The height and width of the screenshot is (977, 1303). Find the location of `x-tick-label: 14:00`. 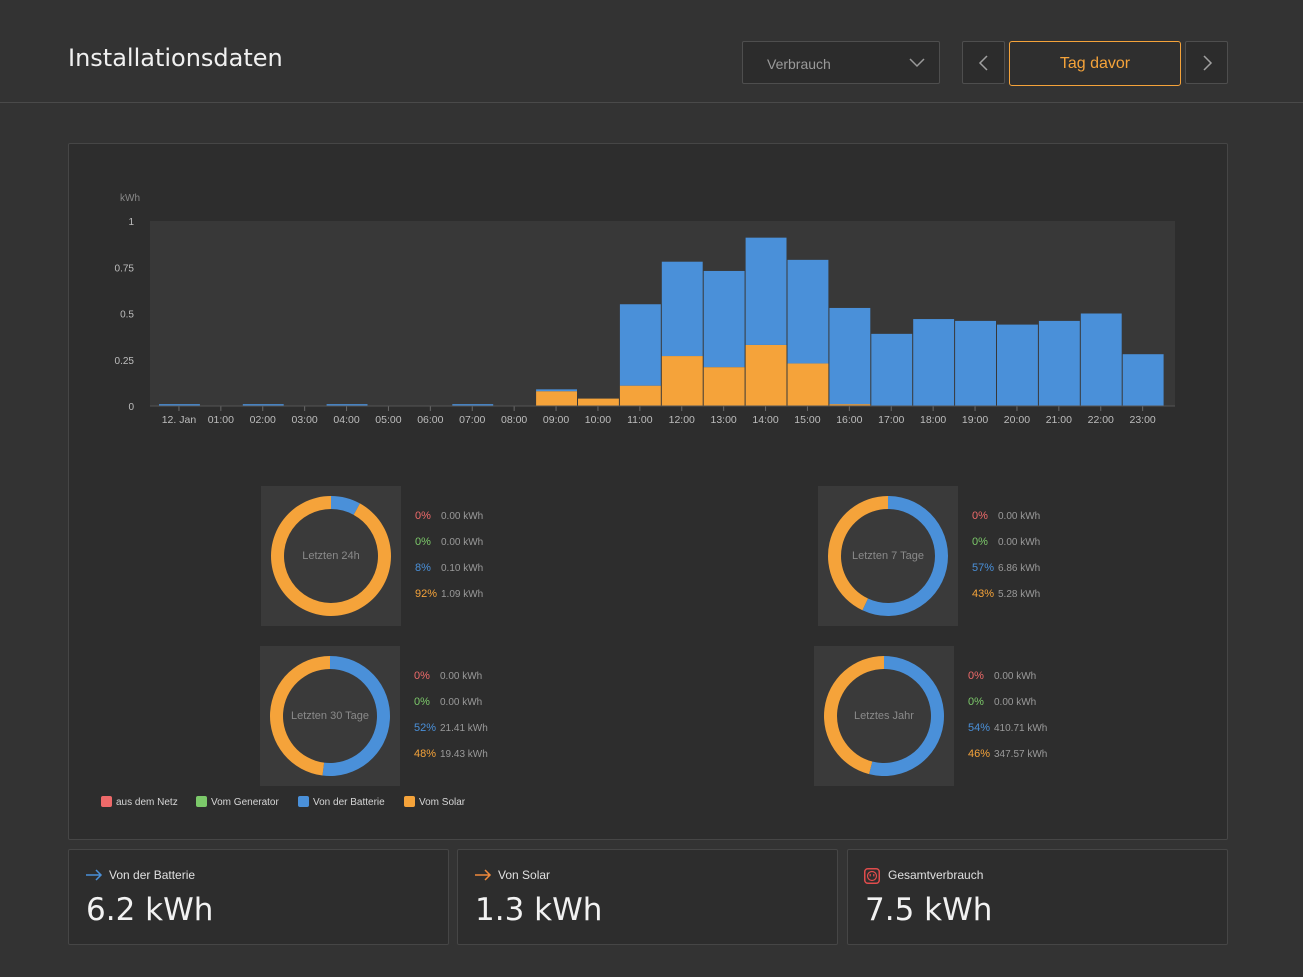

x-tick-label: 14:00 is located at coordinates (765, 420).